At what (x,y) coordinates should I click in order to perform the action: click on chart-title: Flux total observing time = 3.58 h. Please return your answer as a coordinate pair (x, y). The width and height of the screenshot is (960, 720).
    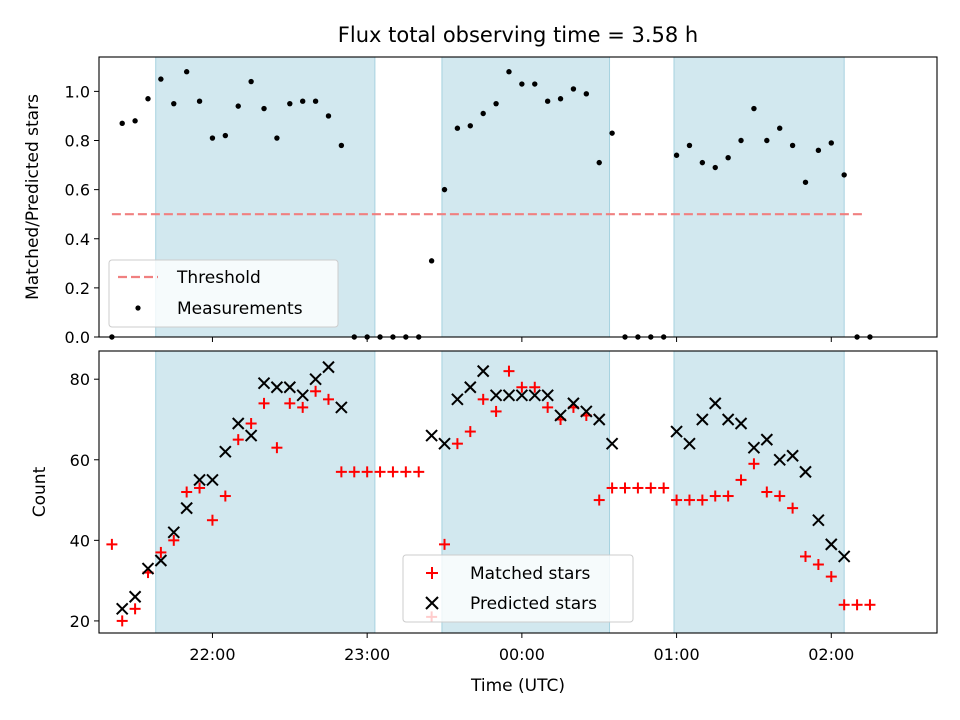
    Looking at the image, I should click on (518, 35).